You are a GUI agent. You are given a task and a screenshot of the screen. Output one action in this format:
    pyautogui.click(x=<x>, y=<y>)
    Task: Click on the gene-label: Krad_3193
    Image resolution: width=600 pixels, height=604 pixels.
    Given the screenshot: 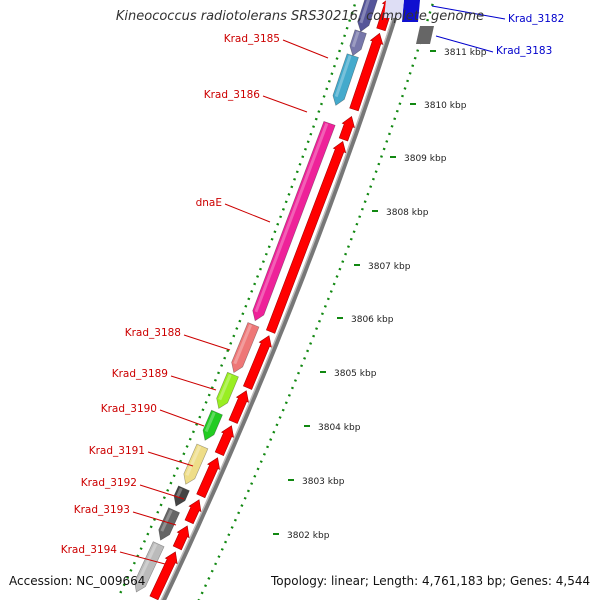 What is the action you would take?
    pyautogui.click(x=102, y=510)
    